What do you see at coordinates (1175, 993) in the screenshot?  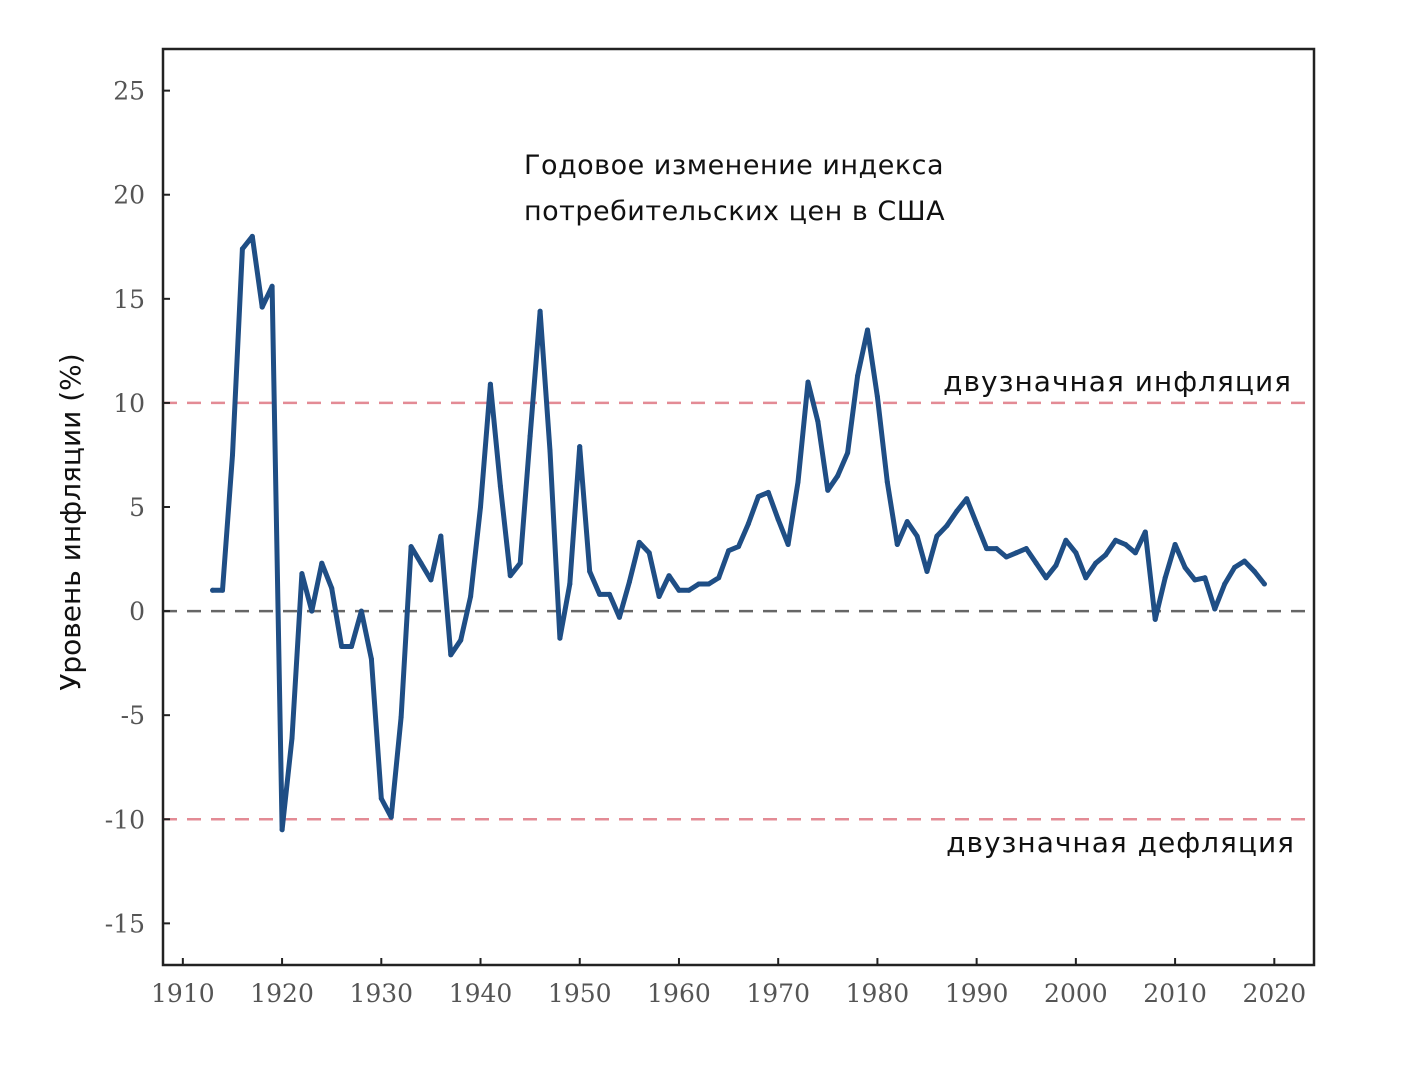 I see `x-tick-label: 2010` at bounding box center [1175, 993].